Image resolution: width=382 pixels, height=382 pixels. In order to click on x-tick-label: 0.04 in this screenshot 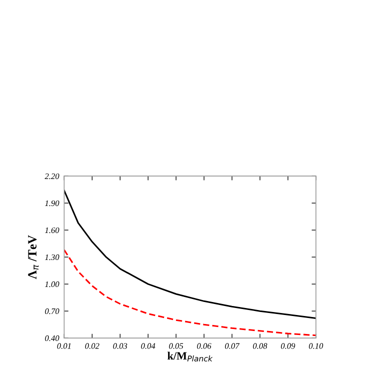, I will do `click(148, 346)`.